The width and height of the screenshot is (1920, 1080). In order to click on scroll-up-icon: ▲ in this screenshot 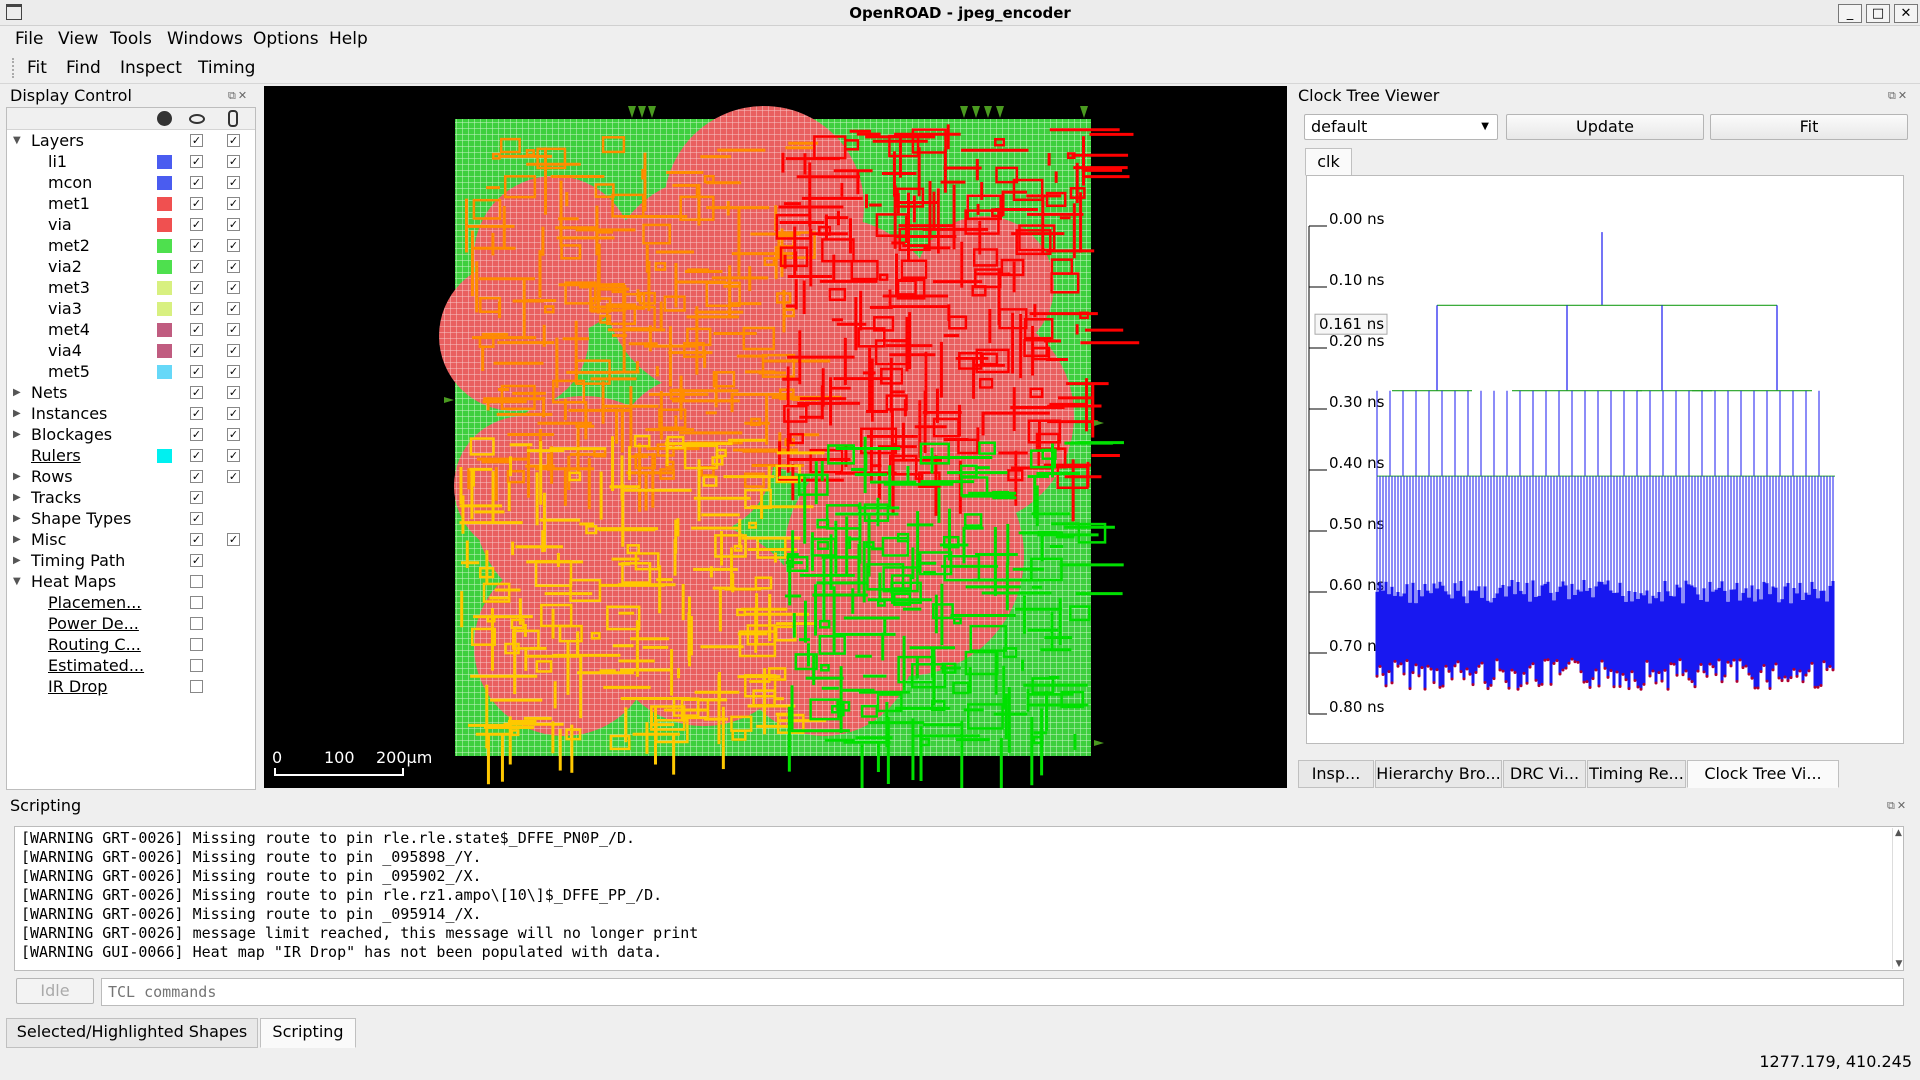, I will do `click(1898, 833)`.